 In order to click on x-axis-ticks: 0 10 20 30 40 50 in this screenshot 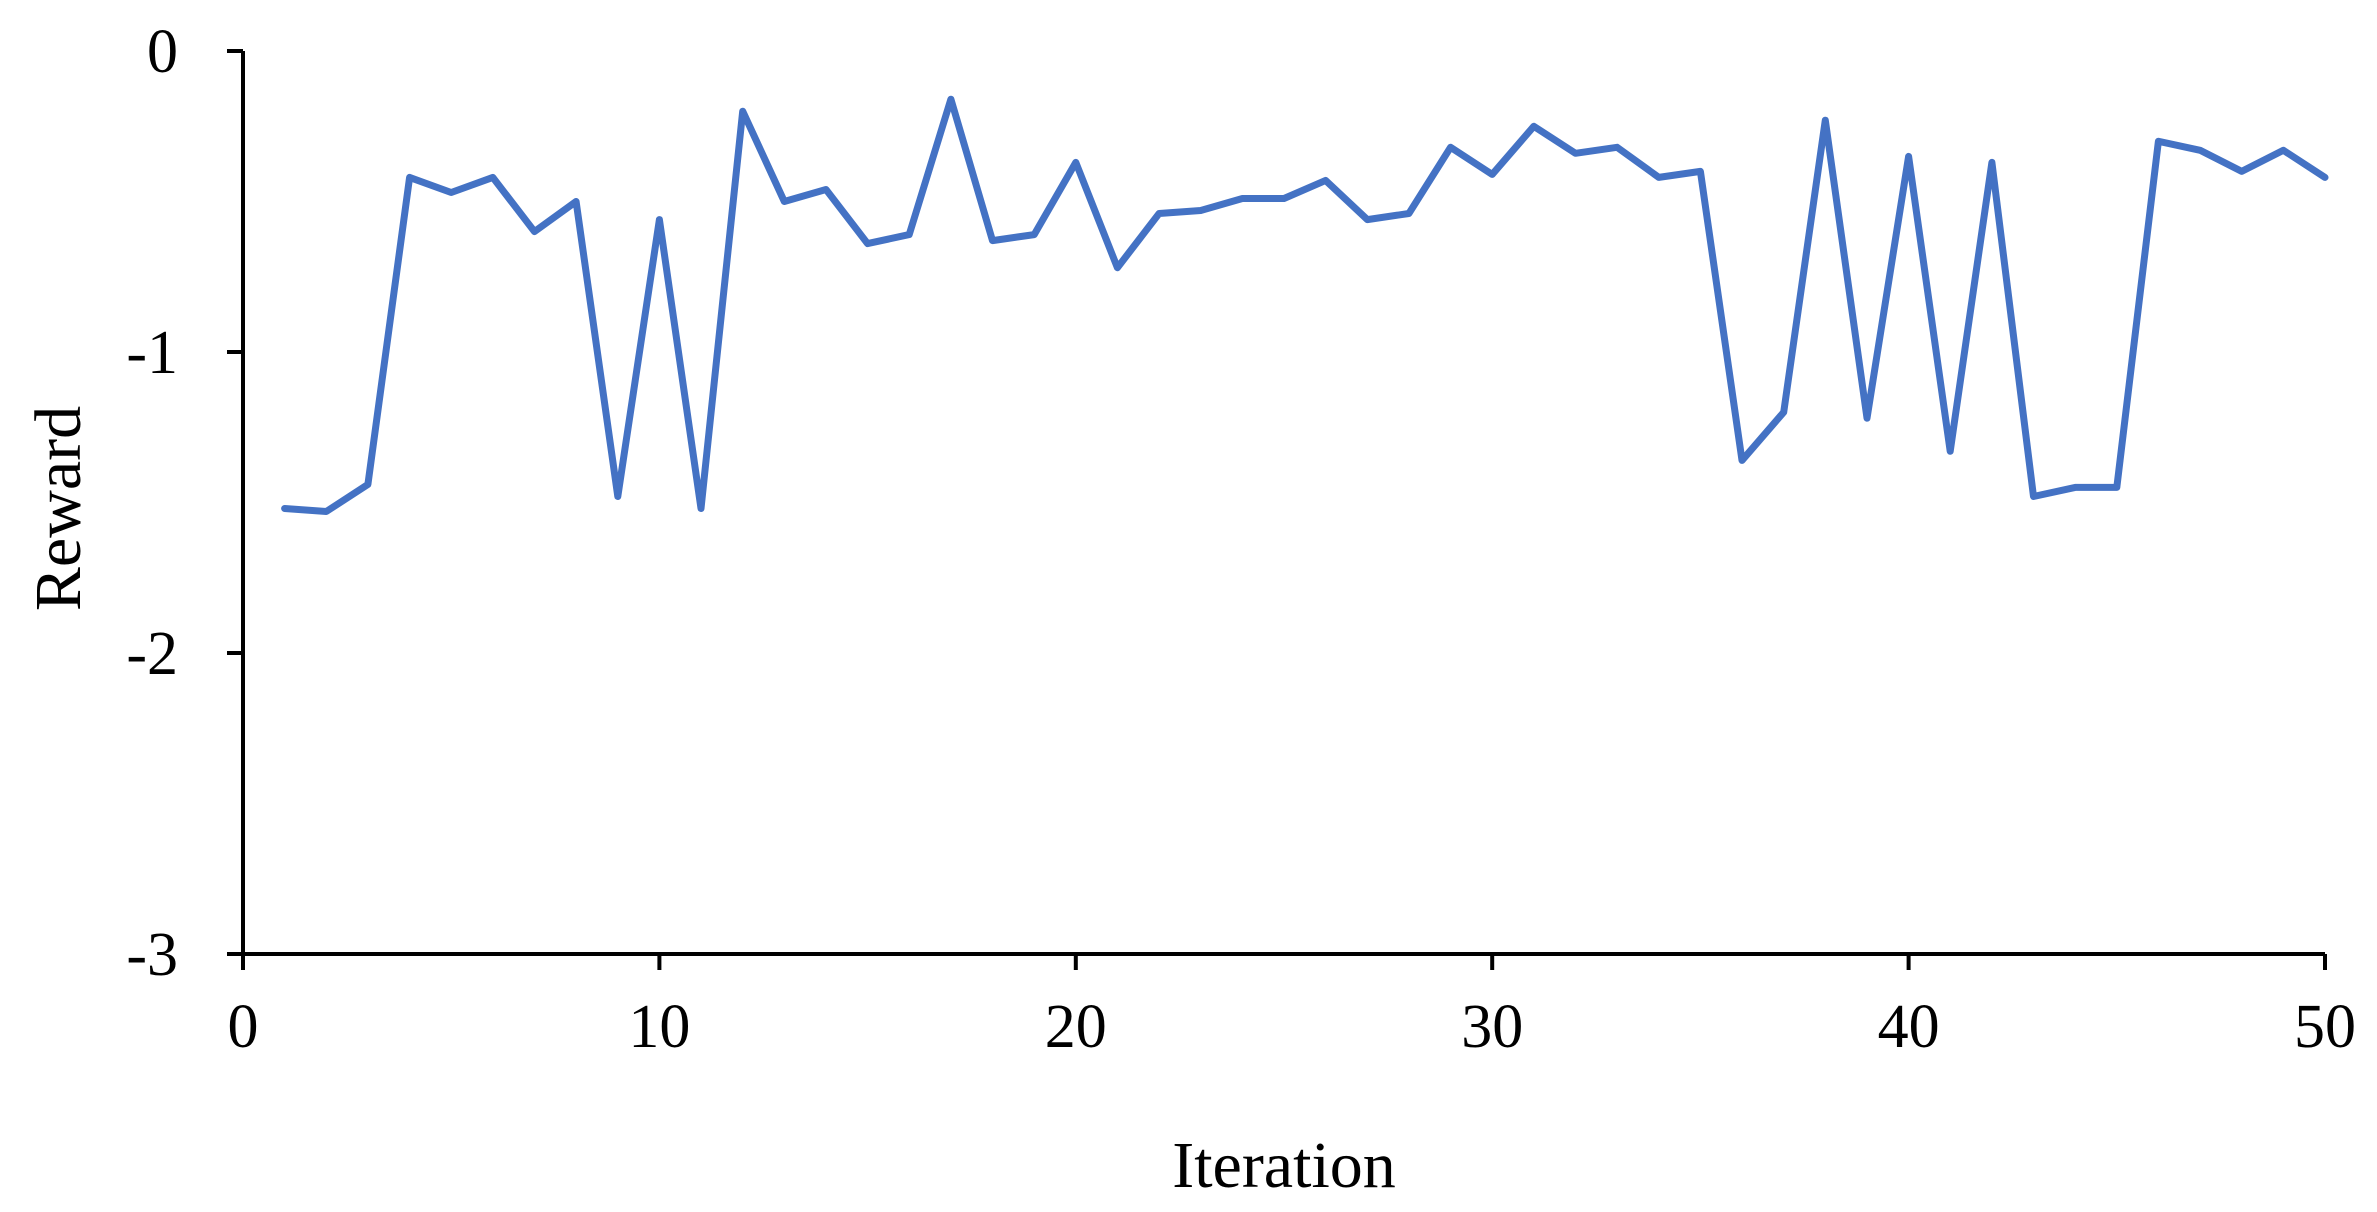, I will do `click(1292, 1007)`.